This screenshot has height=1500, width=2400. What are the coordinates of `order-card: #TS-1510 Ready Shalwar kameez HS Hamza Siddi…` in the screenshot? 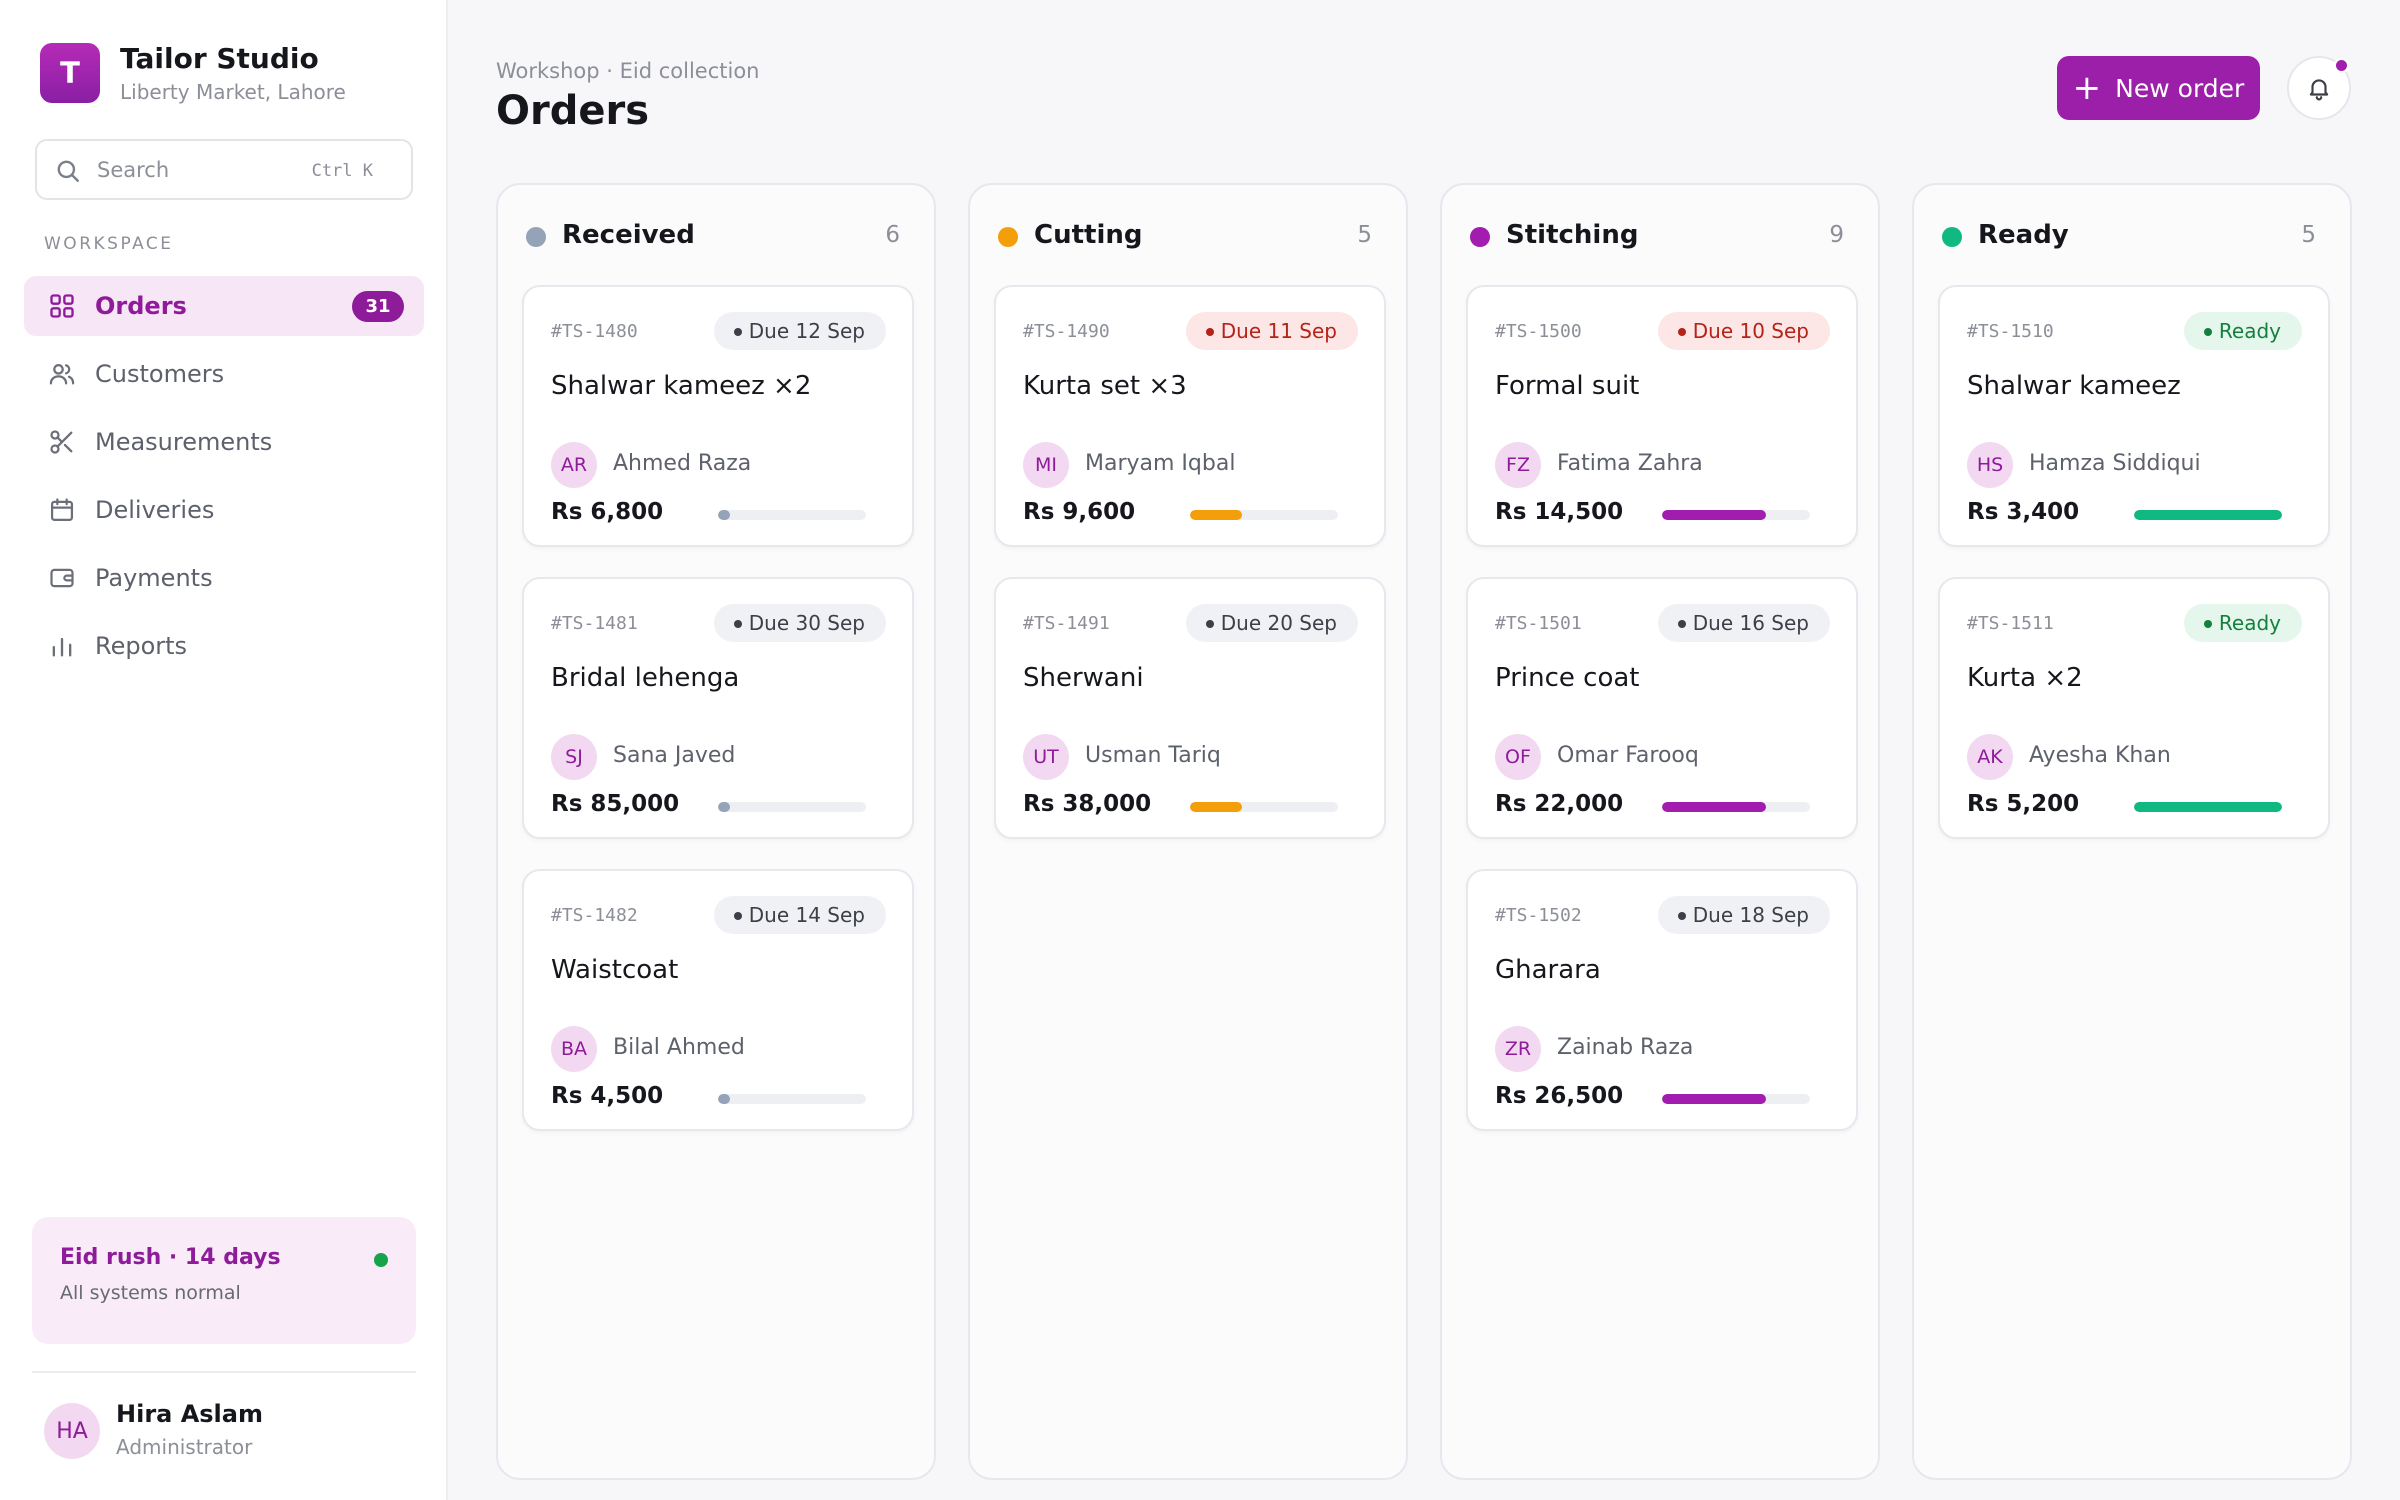 It's located at (2134, 416).